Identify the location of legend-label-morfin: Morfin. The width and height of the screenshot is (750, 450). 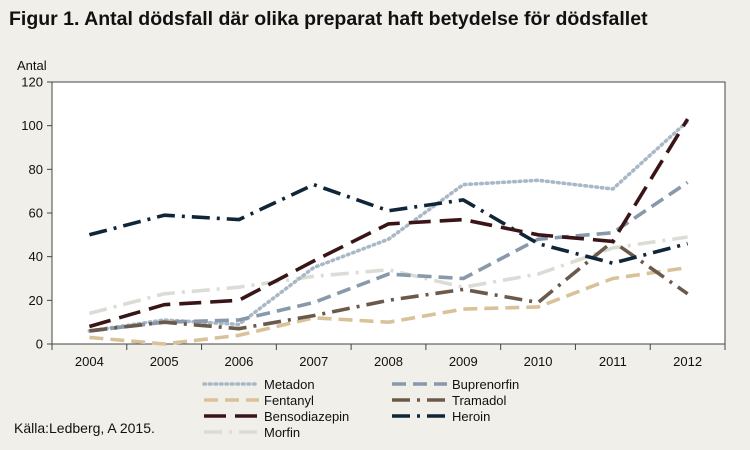
(282, 432).